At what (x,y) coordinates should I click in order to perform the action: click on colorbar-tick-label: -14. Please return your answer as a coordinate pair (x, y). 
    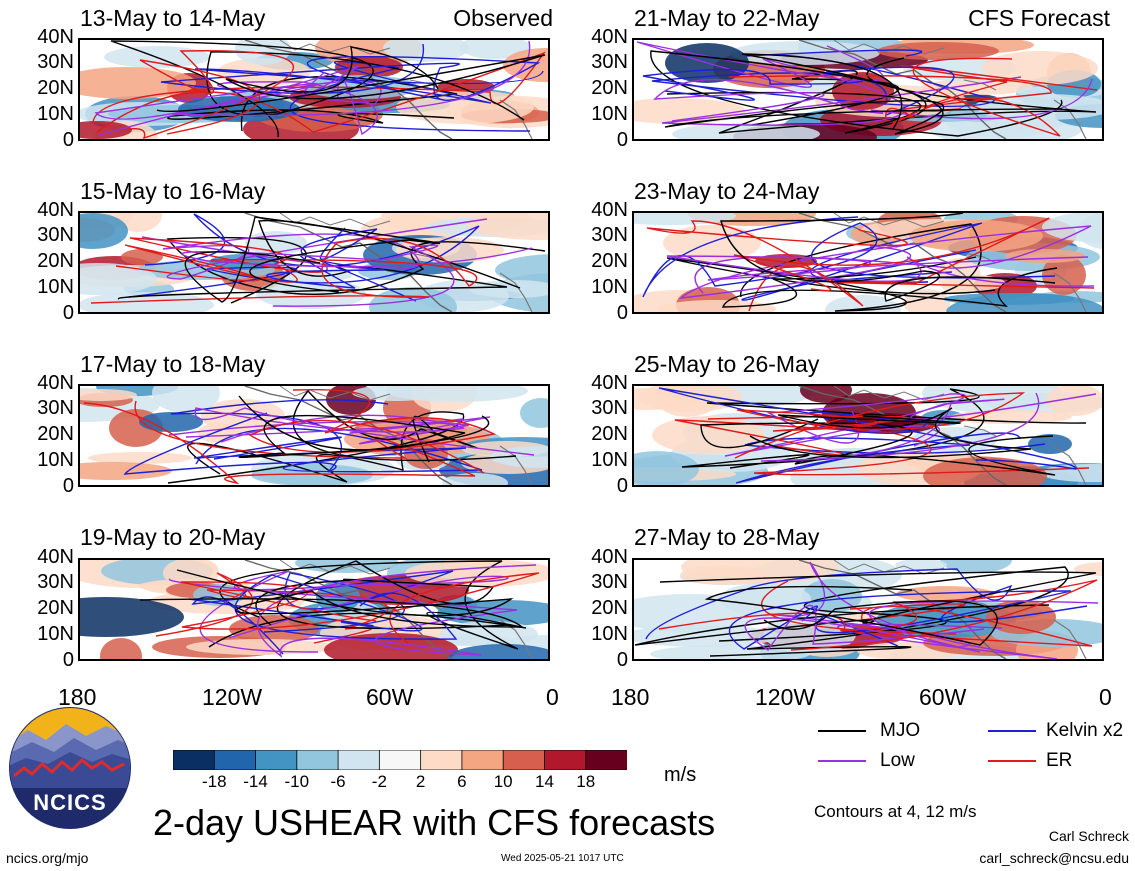
    Looking at the image, I should click on (255, 781).